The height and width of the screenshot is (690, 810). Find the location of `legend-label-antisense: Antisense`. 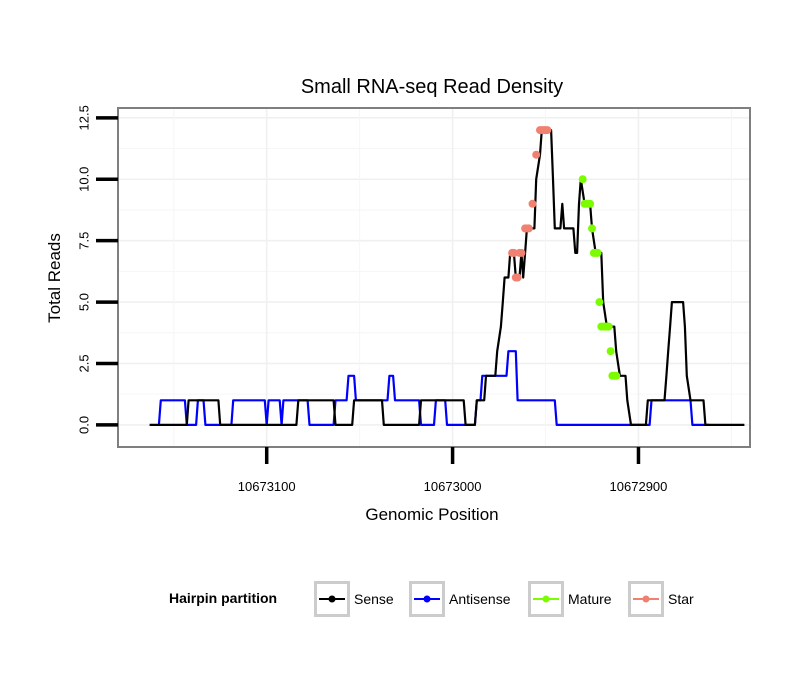

legend-label-antisense: Antisense is located at coordinates (480, 599).